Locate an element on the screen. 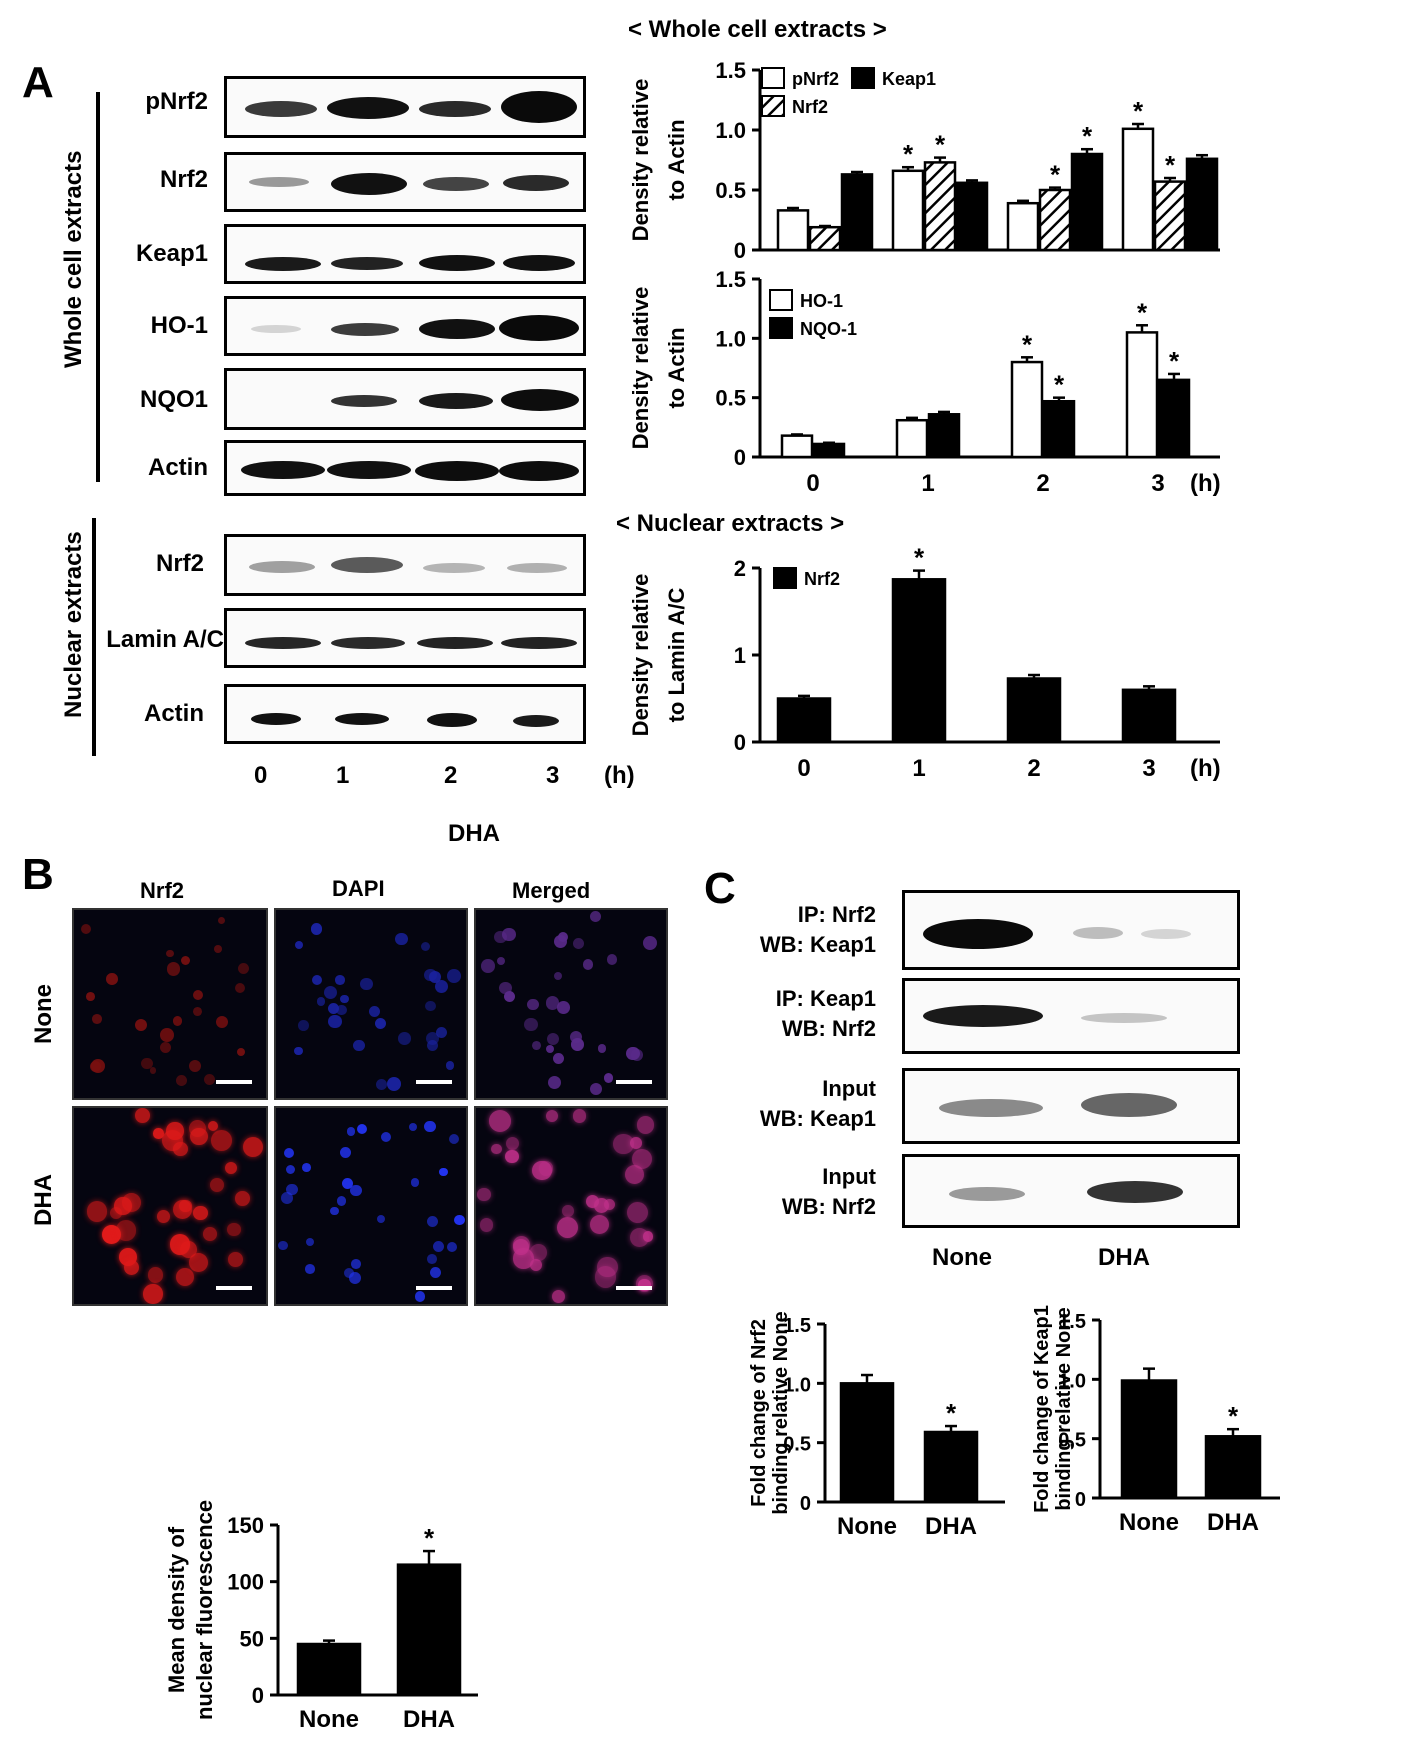  c-blot-input-keap1 is located at coordinates (1071, 1106).